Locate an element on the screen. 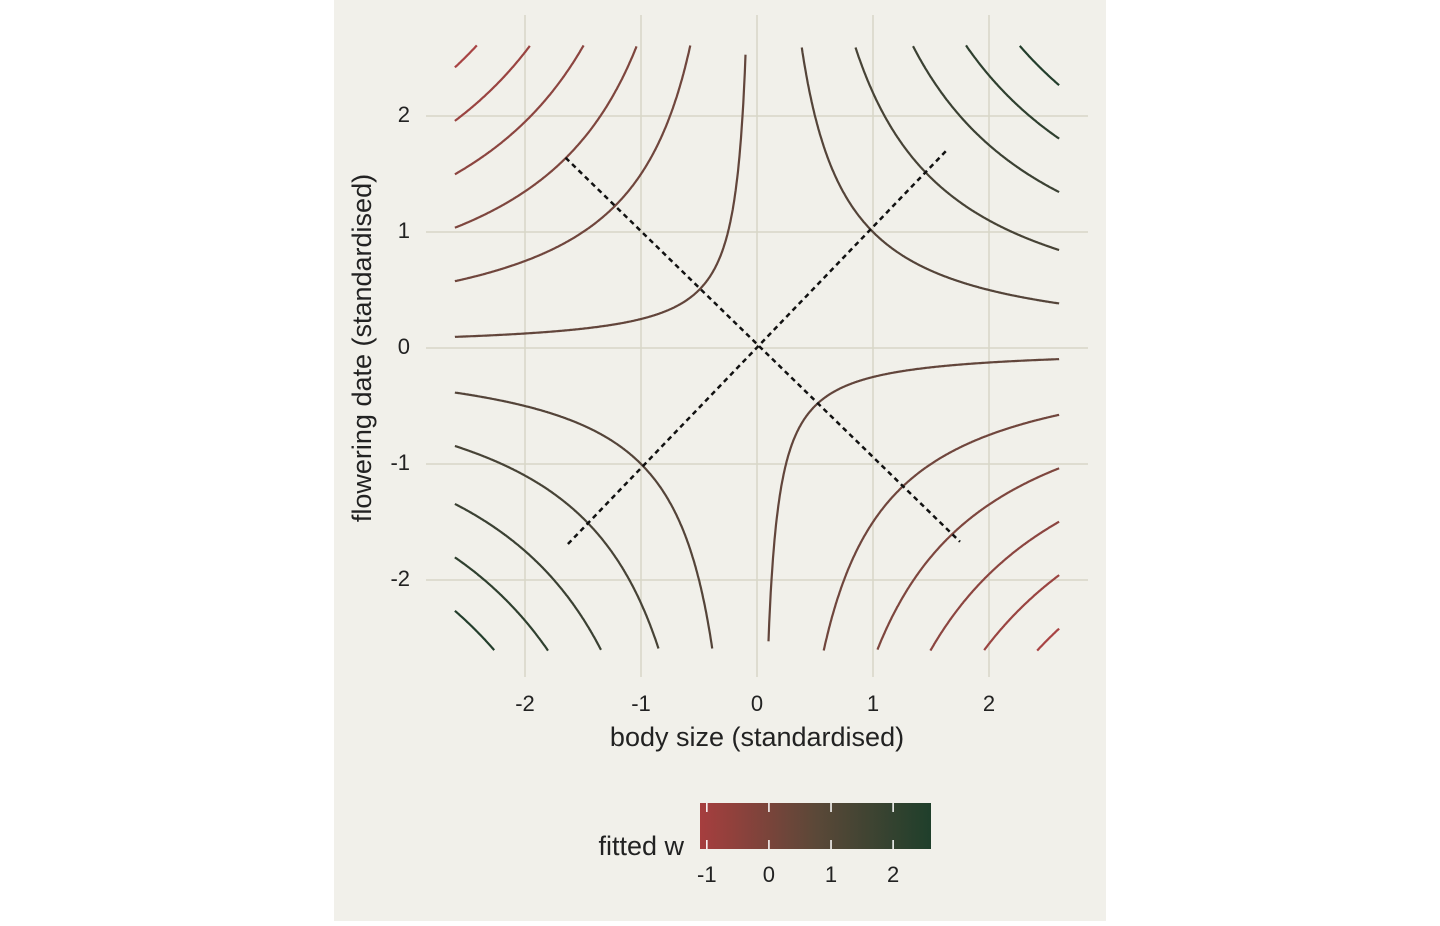  colorbar is located at coordinates (815, 826).